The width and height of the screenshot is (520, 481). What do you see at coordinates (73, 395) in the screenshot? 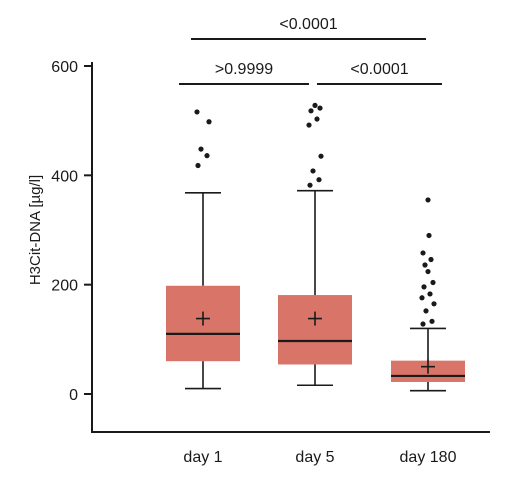
I see `y-tick-label: 0` at bounding box center [73, 395].